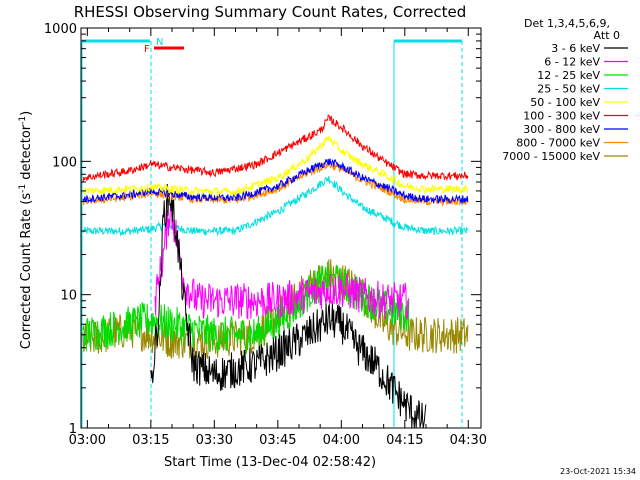  I want to click on legend-header-line1: Det 1,3,4,5,6,9,, so click(567, 23).